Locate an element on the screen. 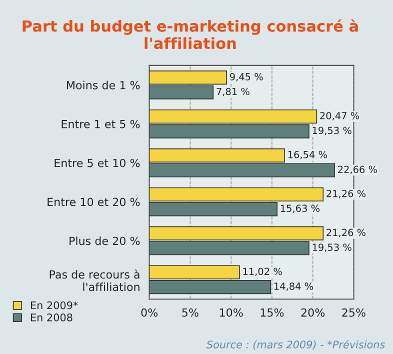 Image resolution: width=393 pixels, height=354 pixels. x-tick-label: 5% is located at coordinates (190, 312).